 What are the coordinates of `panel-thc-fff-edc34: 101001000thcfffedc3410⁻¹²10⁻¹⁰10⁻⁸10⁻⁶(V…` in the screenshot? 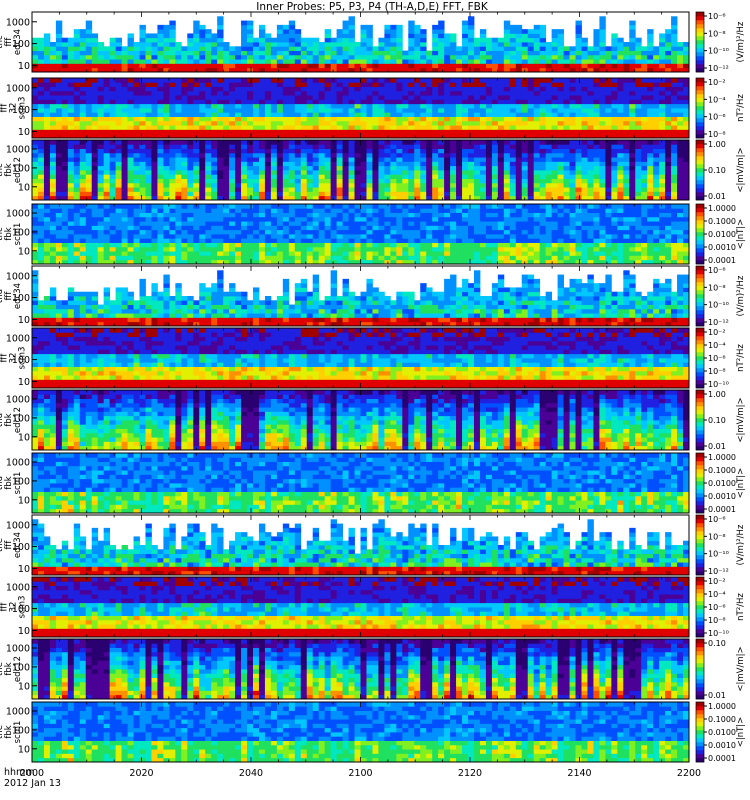 It's located at (373, 42).